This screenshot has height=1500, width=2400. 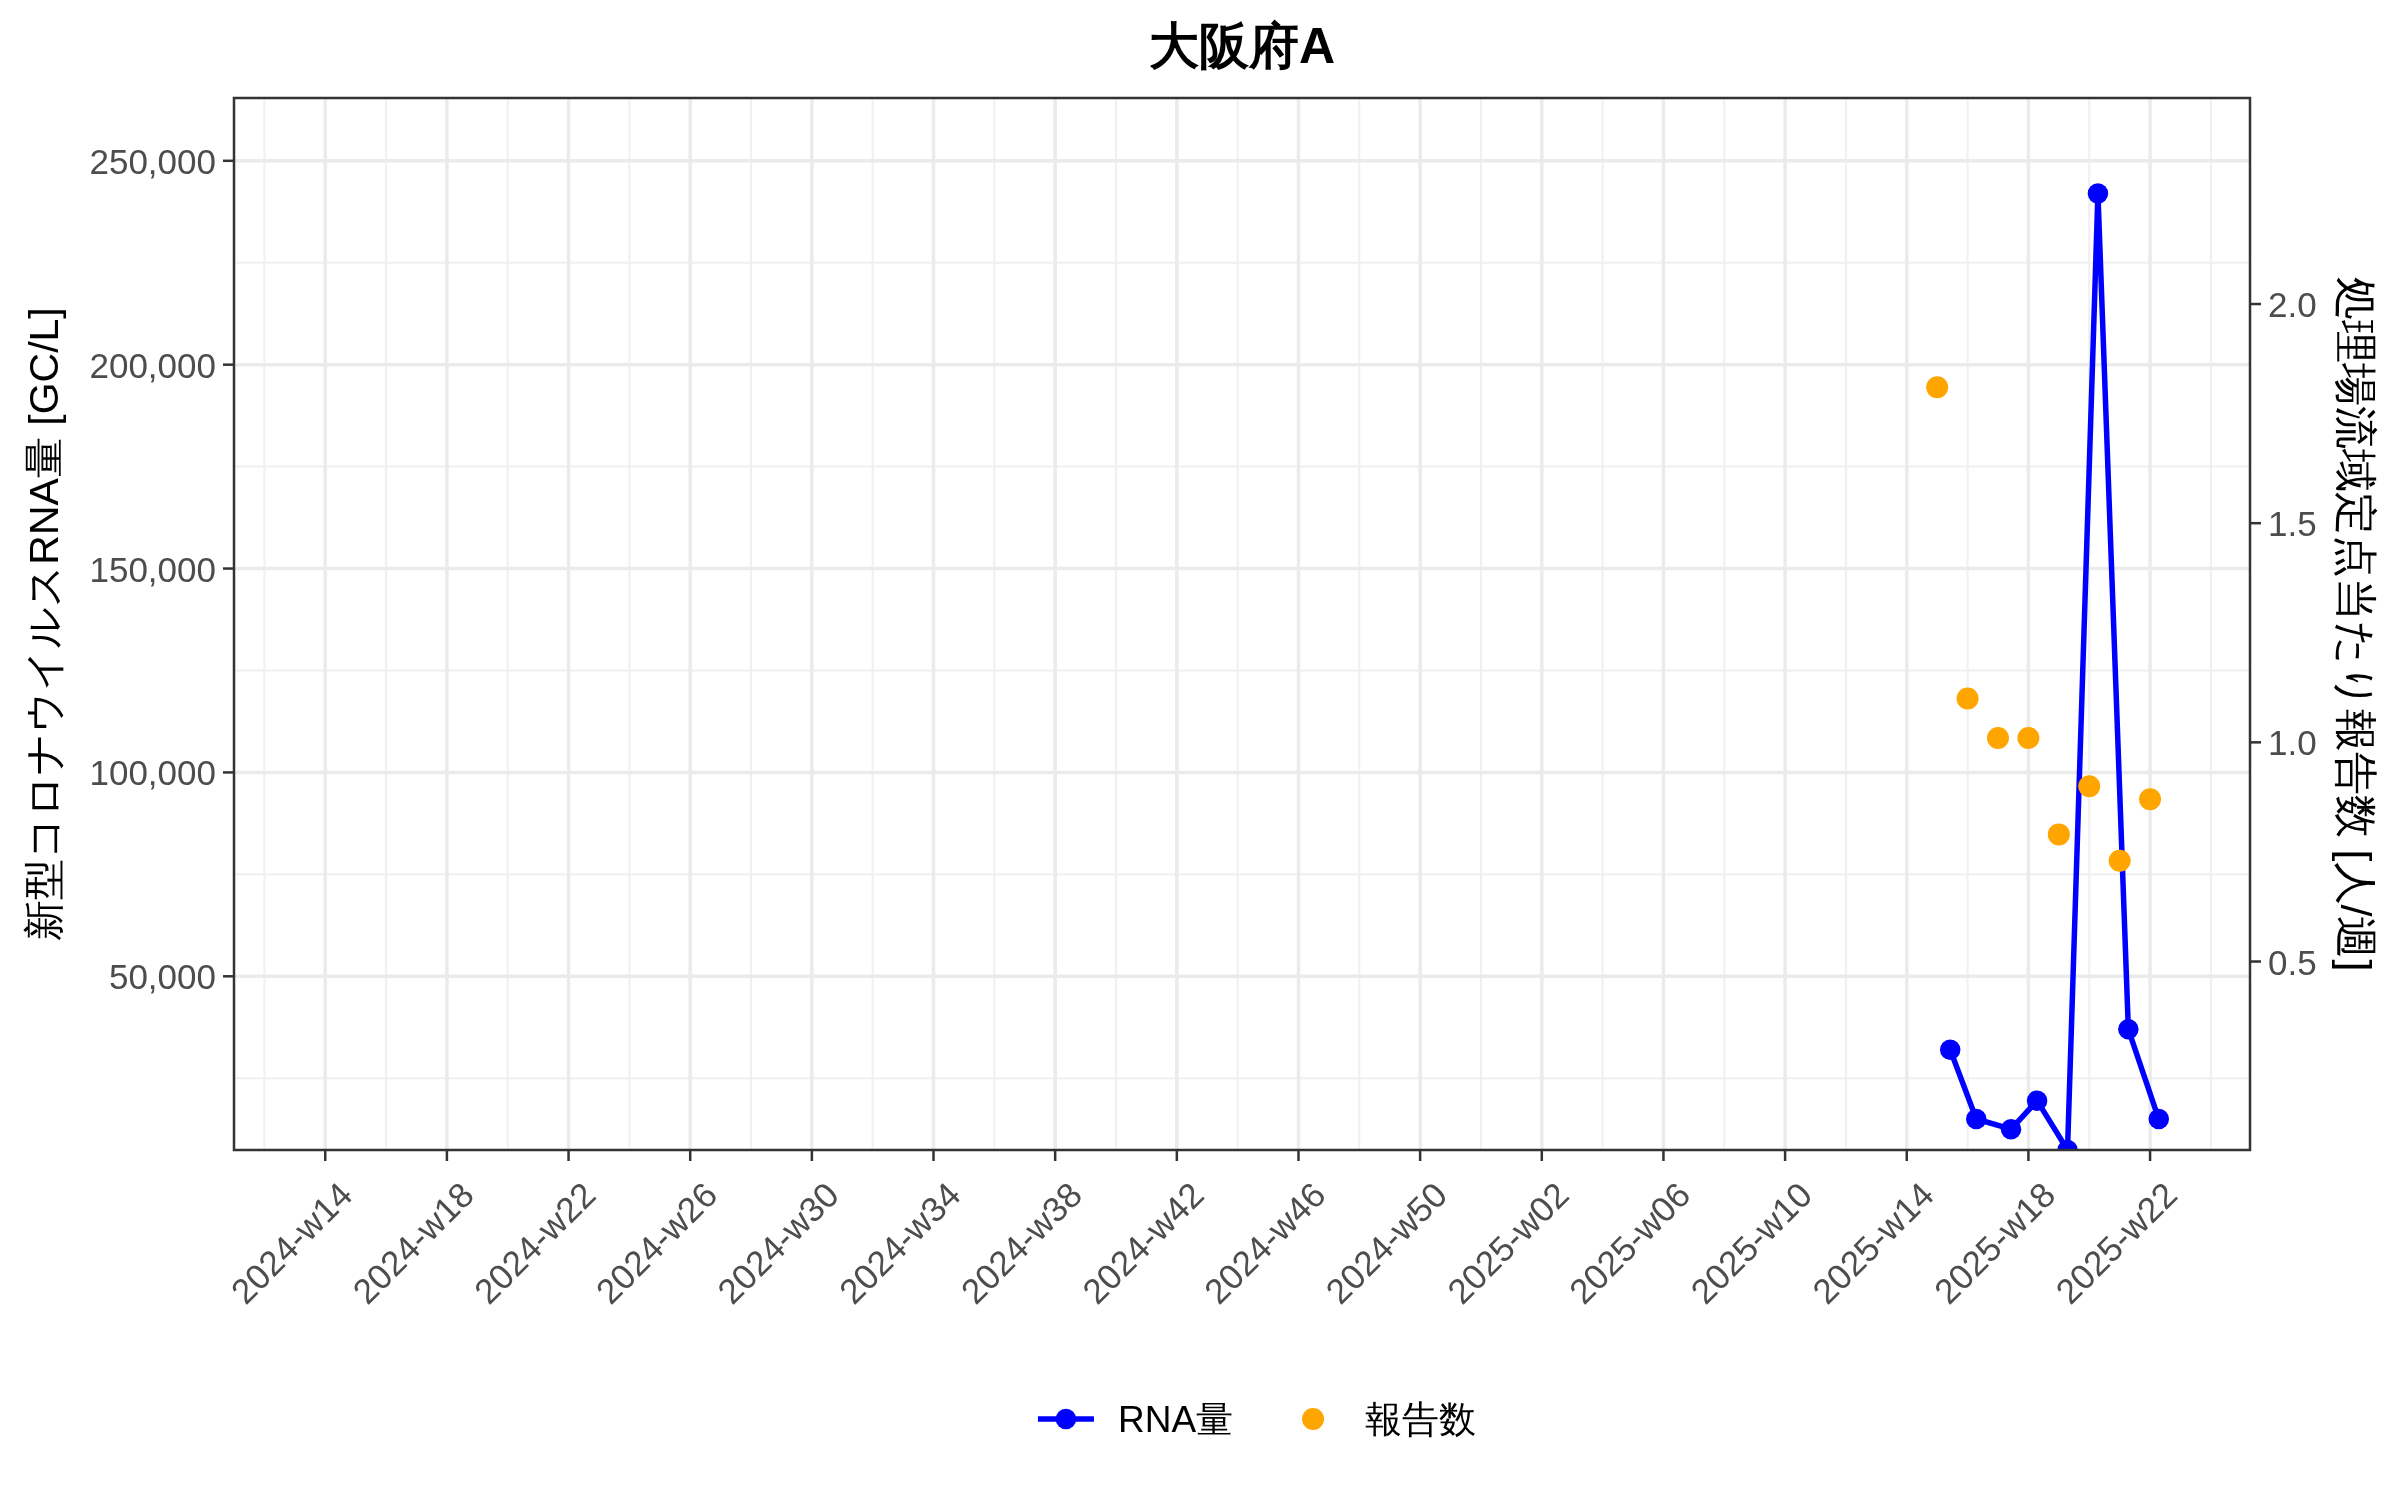 I want to click on chart-title: 大阪府A, so click(x=1242, y=46).